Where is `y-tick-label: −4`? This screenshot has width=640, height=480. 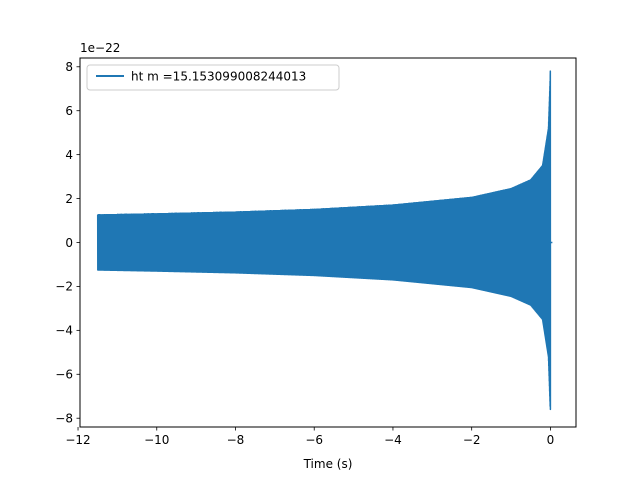 y-tick-label: −4 is located at coordinates (64, 331).